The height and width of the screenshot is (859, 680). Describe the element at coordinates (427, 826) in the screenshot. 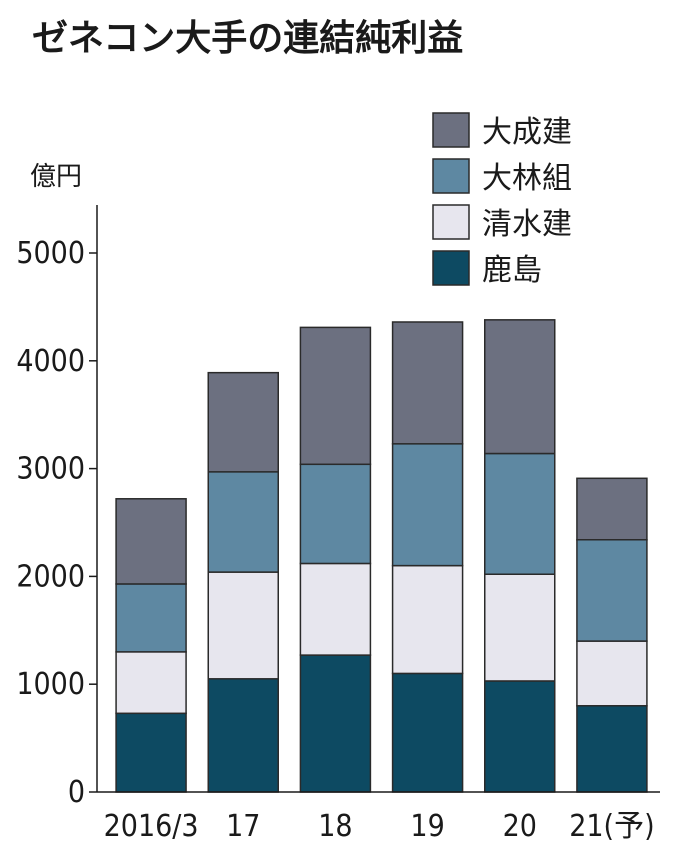

I see `x-tick-label: 19` at that location.